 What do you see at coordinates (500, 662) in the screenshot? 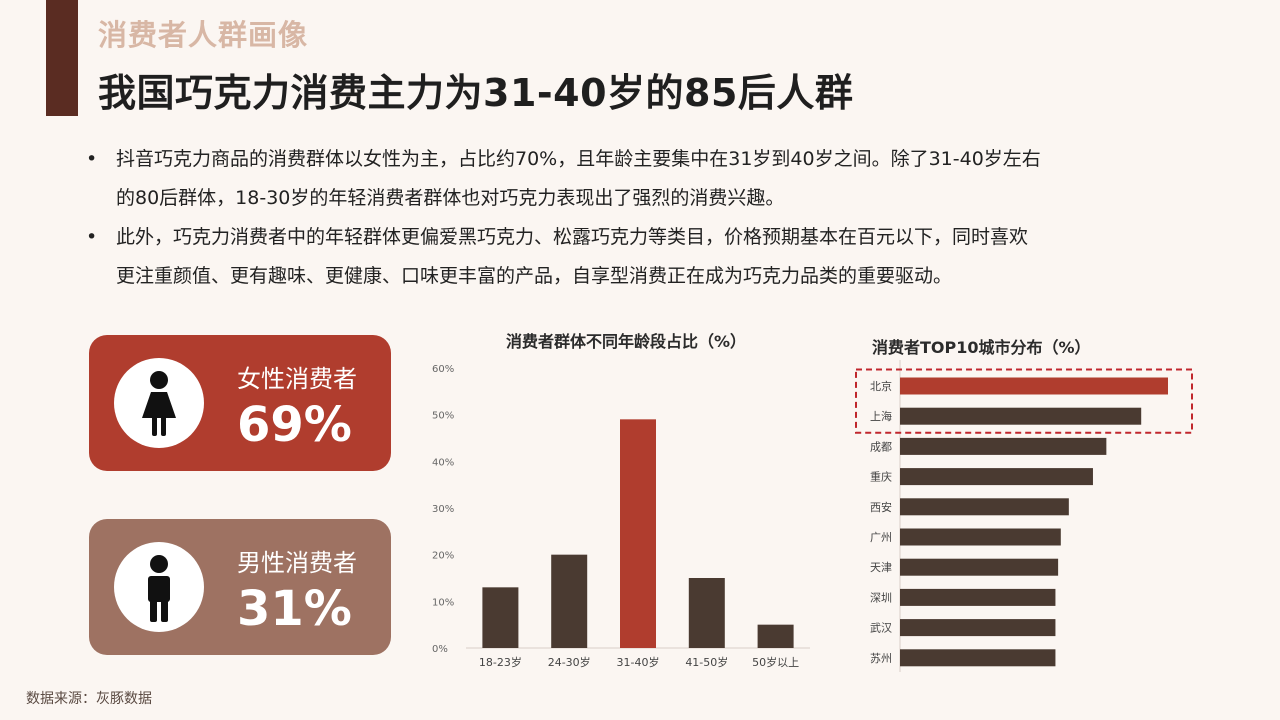
I see `x-tick-label: 18-23岁` at bounding box center [500, 662].